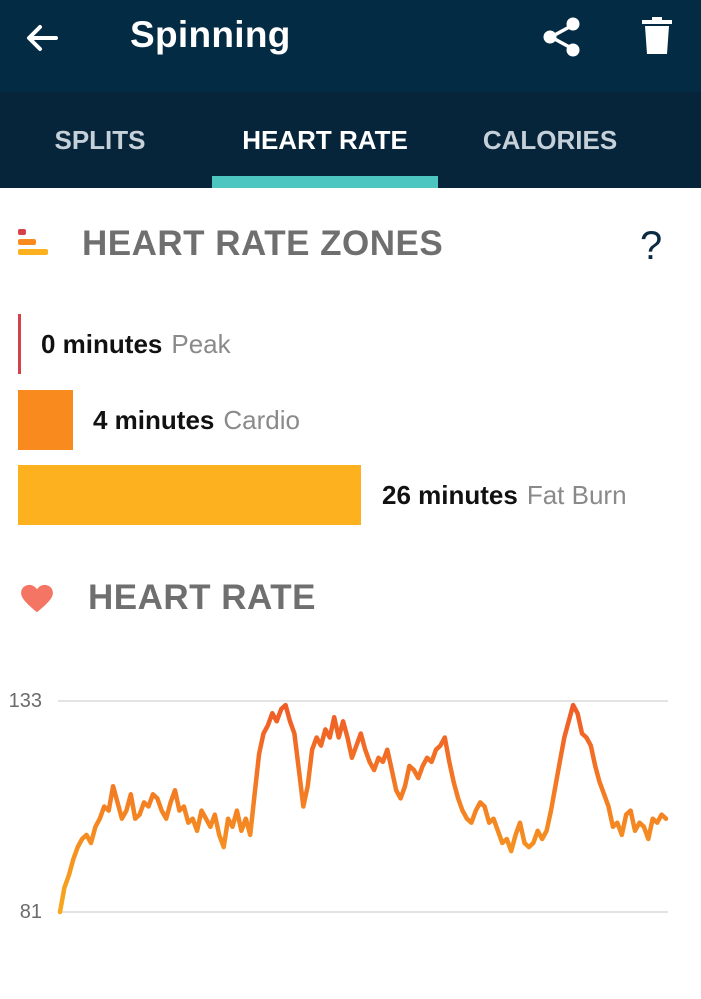 The width and height of the screenshot is (701, 999). What do you see at coordinates (154, 419) in the screenshot?
I see `zone-minutes: 4 minutes` at bounding box center [154, 419].